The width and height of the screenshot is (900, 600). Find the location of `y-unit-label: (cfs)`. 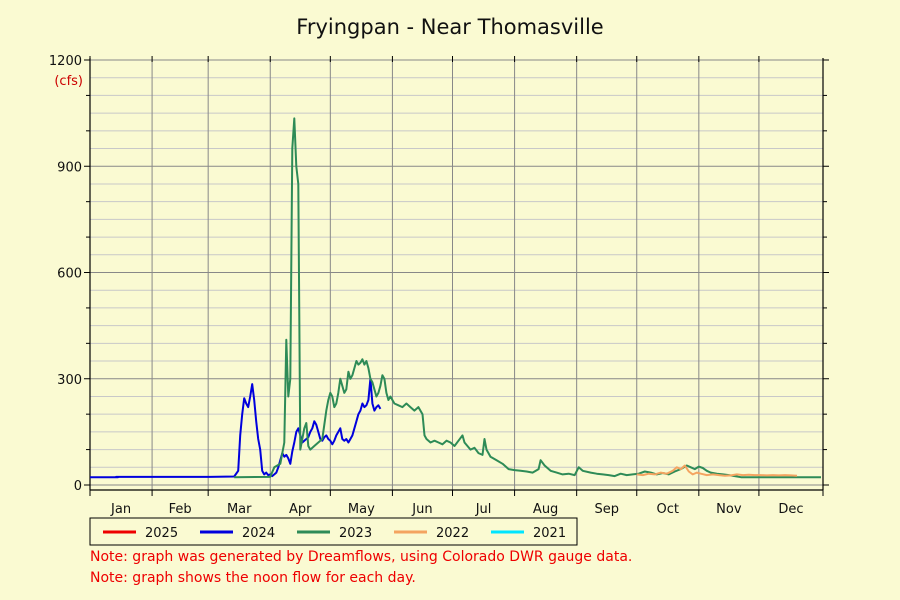

y-unit-label: (cfs) is located at coordinates (68, 81).